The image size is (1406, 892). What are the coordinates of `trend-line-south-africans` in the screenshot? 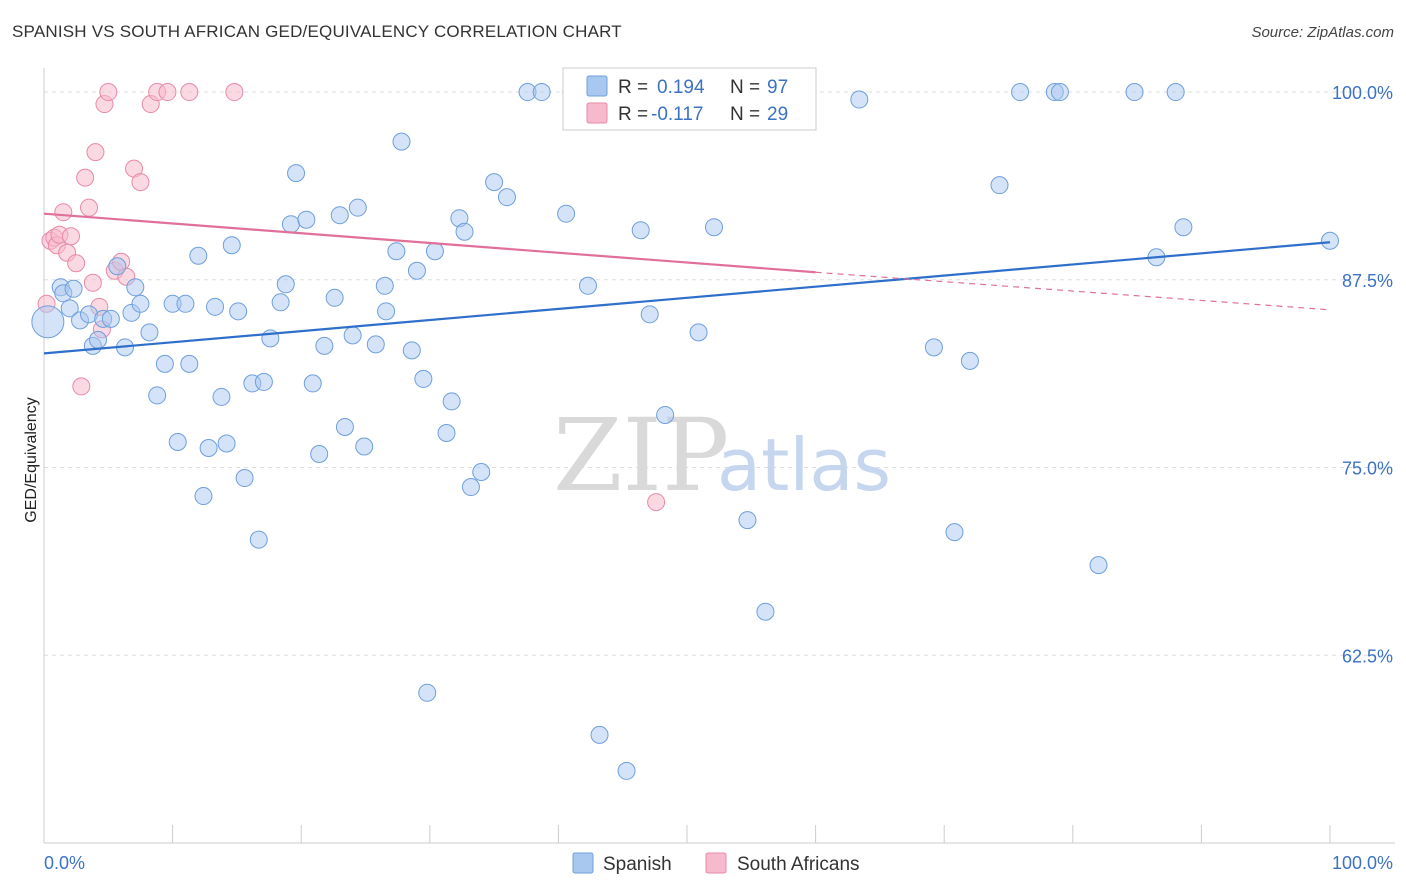 It's located at (429, 243).